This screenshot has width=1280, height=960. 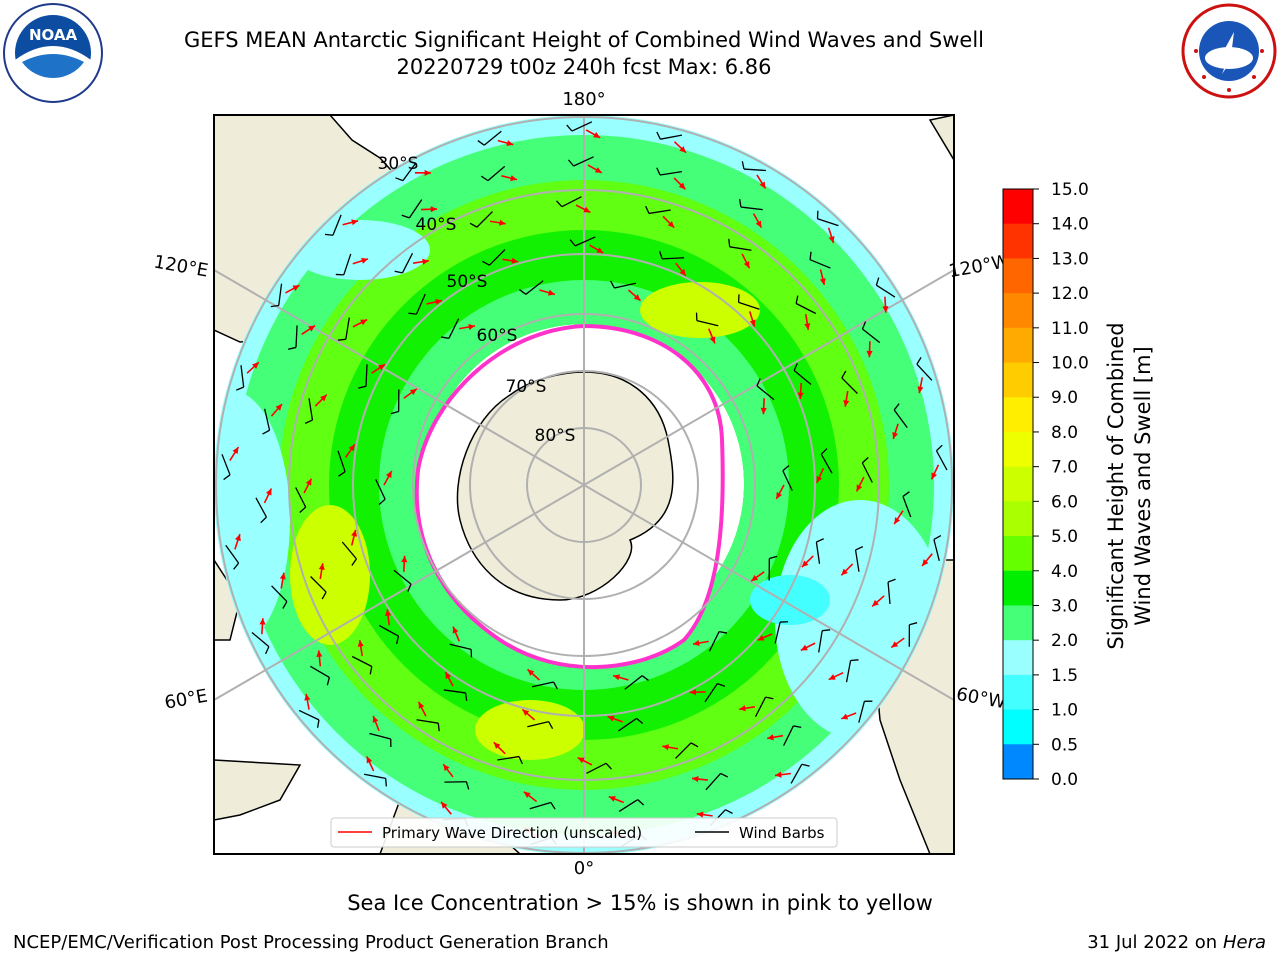 I want to click on colorbar-tick-label: 2.0, so click(x=1064, y=641).